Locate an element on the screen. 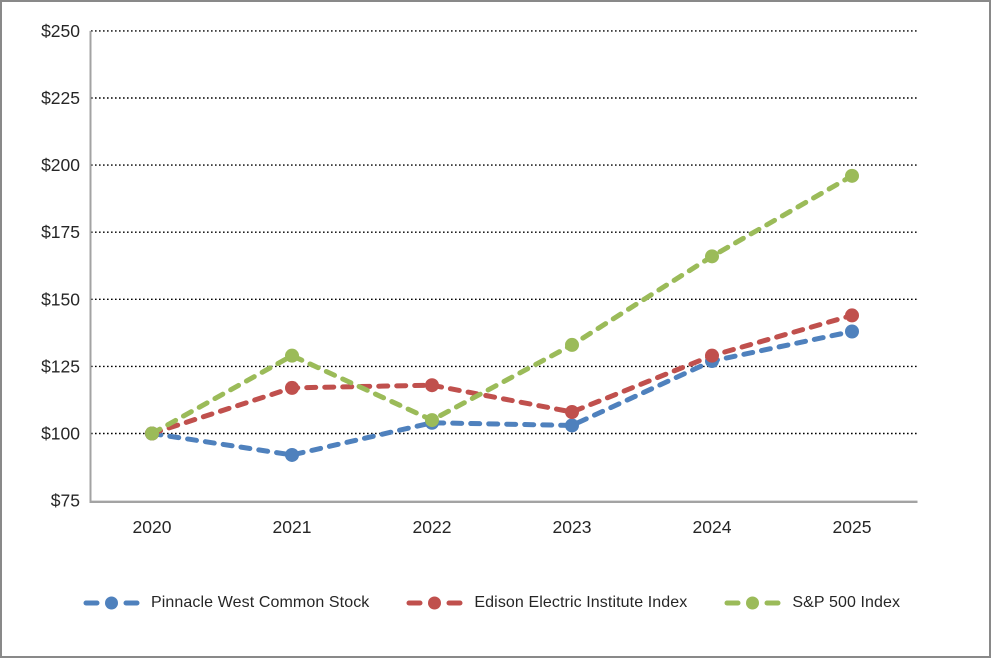  y-axis-label: $150 is located at coordinates (60, 299).